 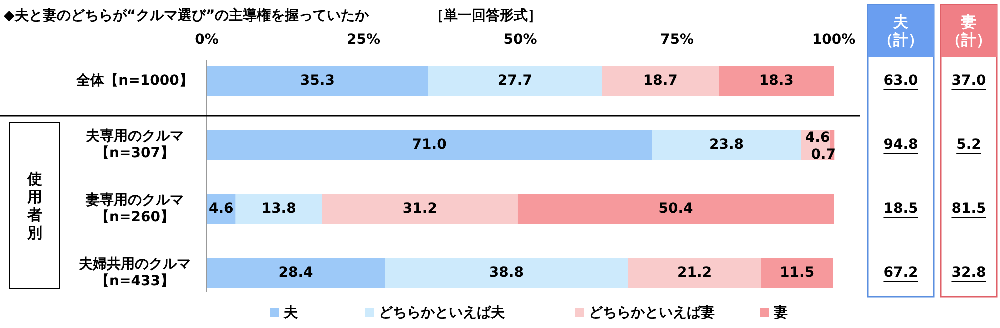 I want to click on data-label: 23.8, so click(x=727, y=145).